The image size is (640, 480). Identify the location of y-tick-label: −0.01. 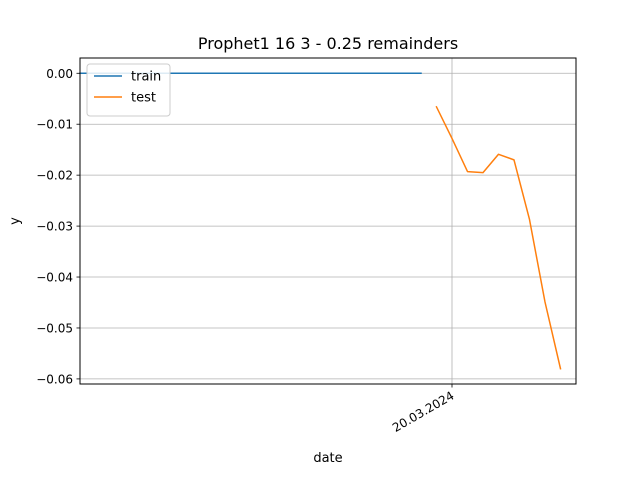
(54, 125).